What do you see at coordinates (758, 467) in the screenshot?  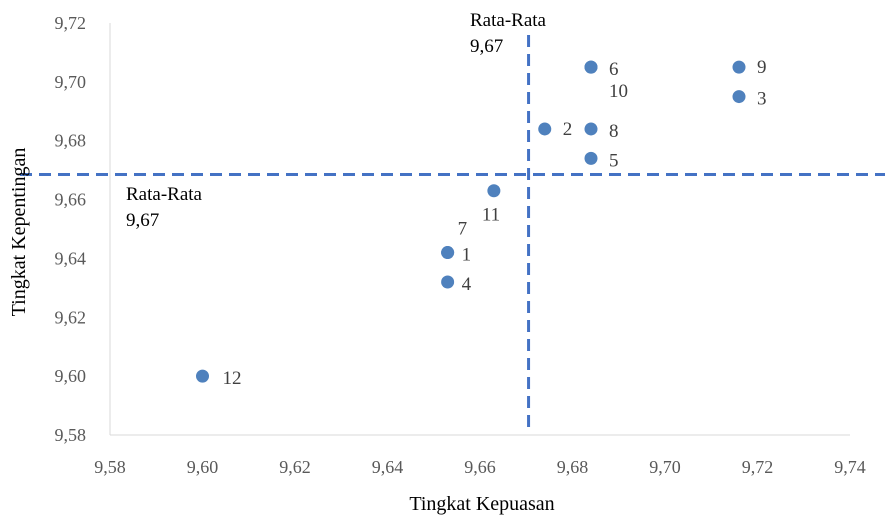 I see `x-tick-label: 9,72` at bounding box center [758, 467].